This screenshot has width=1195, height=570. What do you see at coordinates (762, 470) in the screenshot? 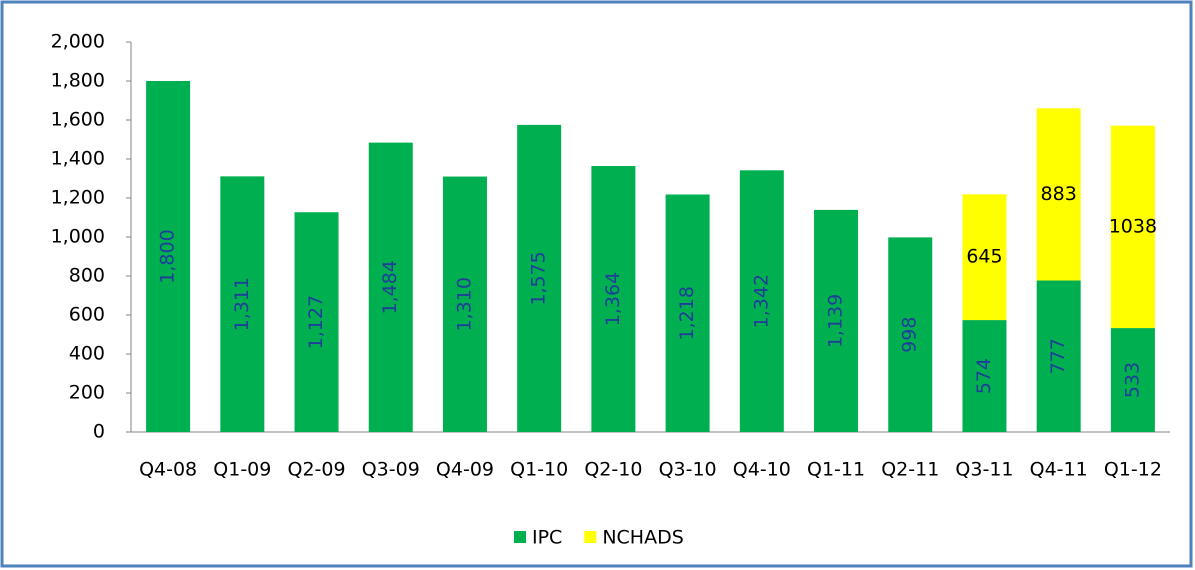
I see `x-tick-label: Q4-10` at bounding box center [762, 470].